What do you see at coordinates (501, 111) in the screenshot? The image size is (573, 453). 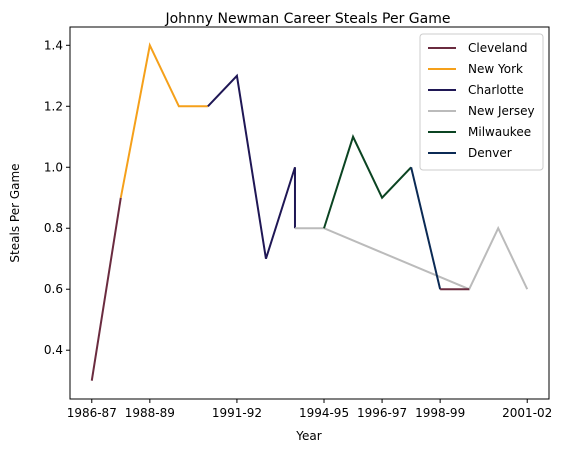 I see `legend-label-new-jersey: New Jersey` at bounding box center [501, 111].